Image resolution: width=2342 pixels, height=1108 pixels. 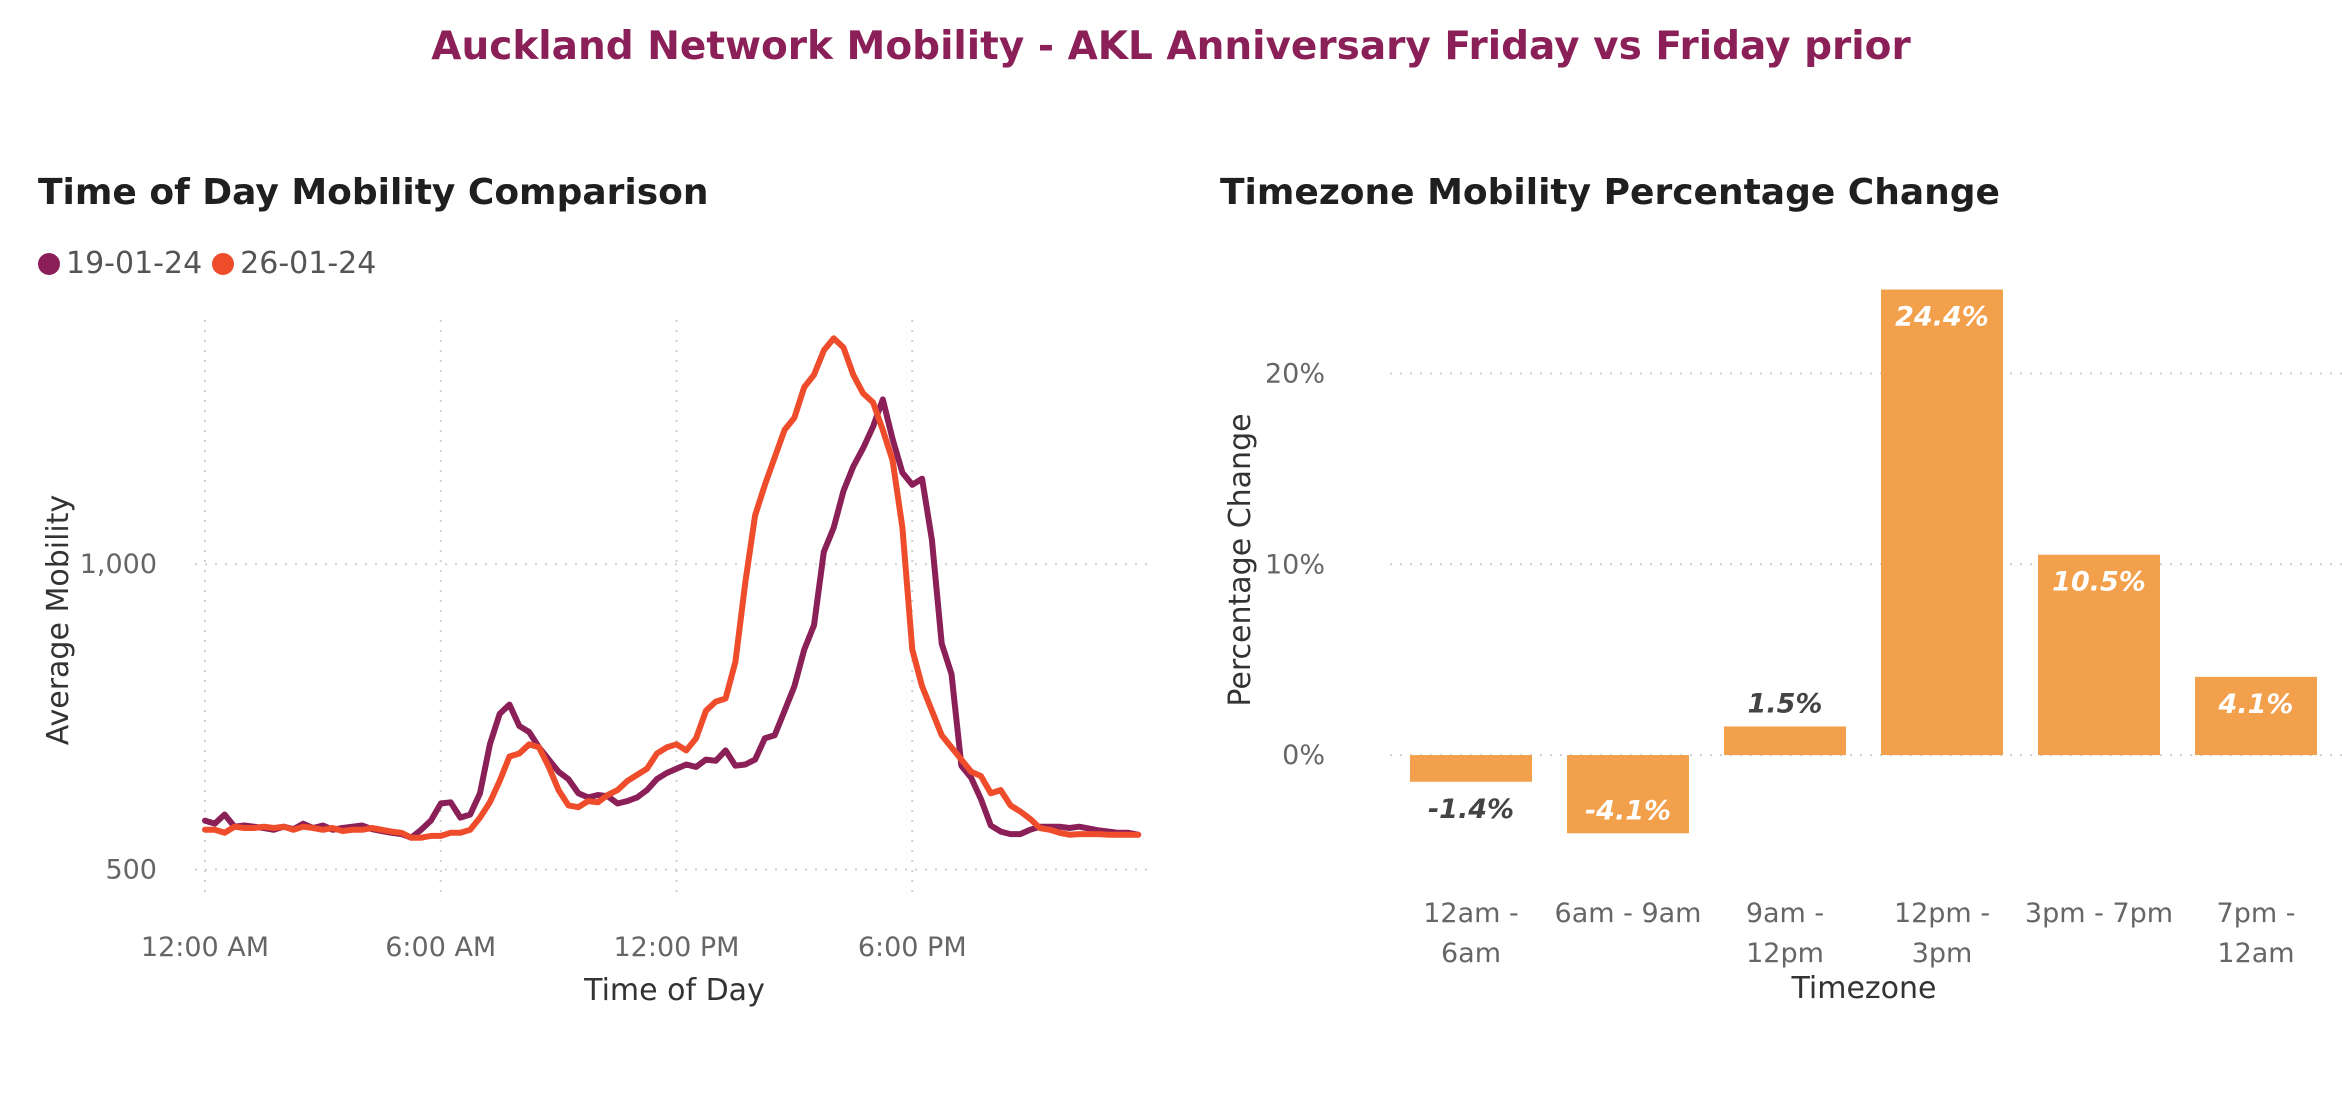 I want to click on bar-data-label: 4.1%, so click(x=2256, y=704).